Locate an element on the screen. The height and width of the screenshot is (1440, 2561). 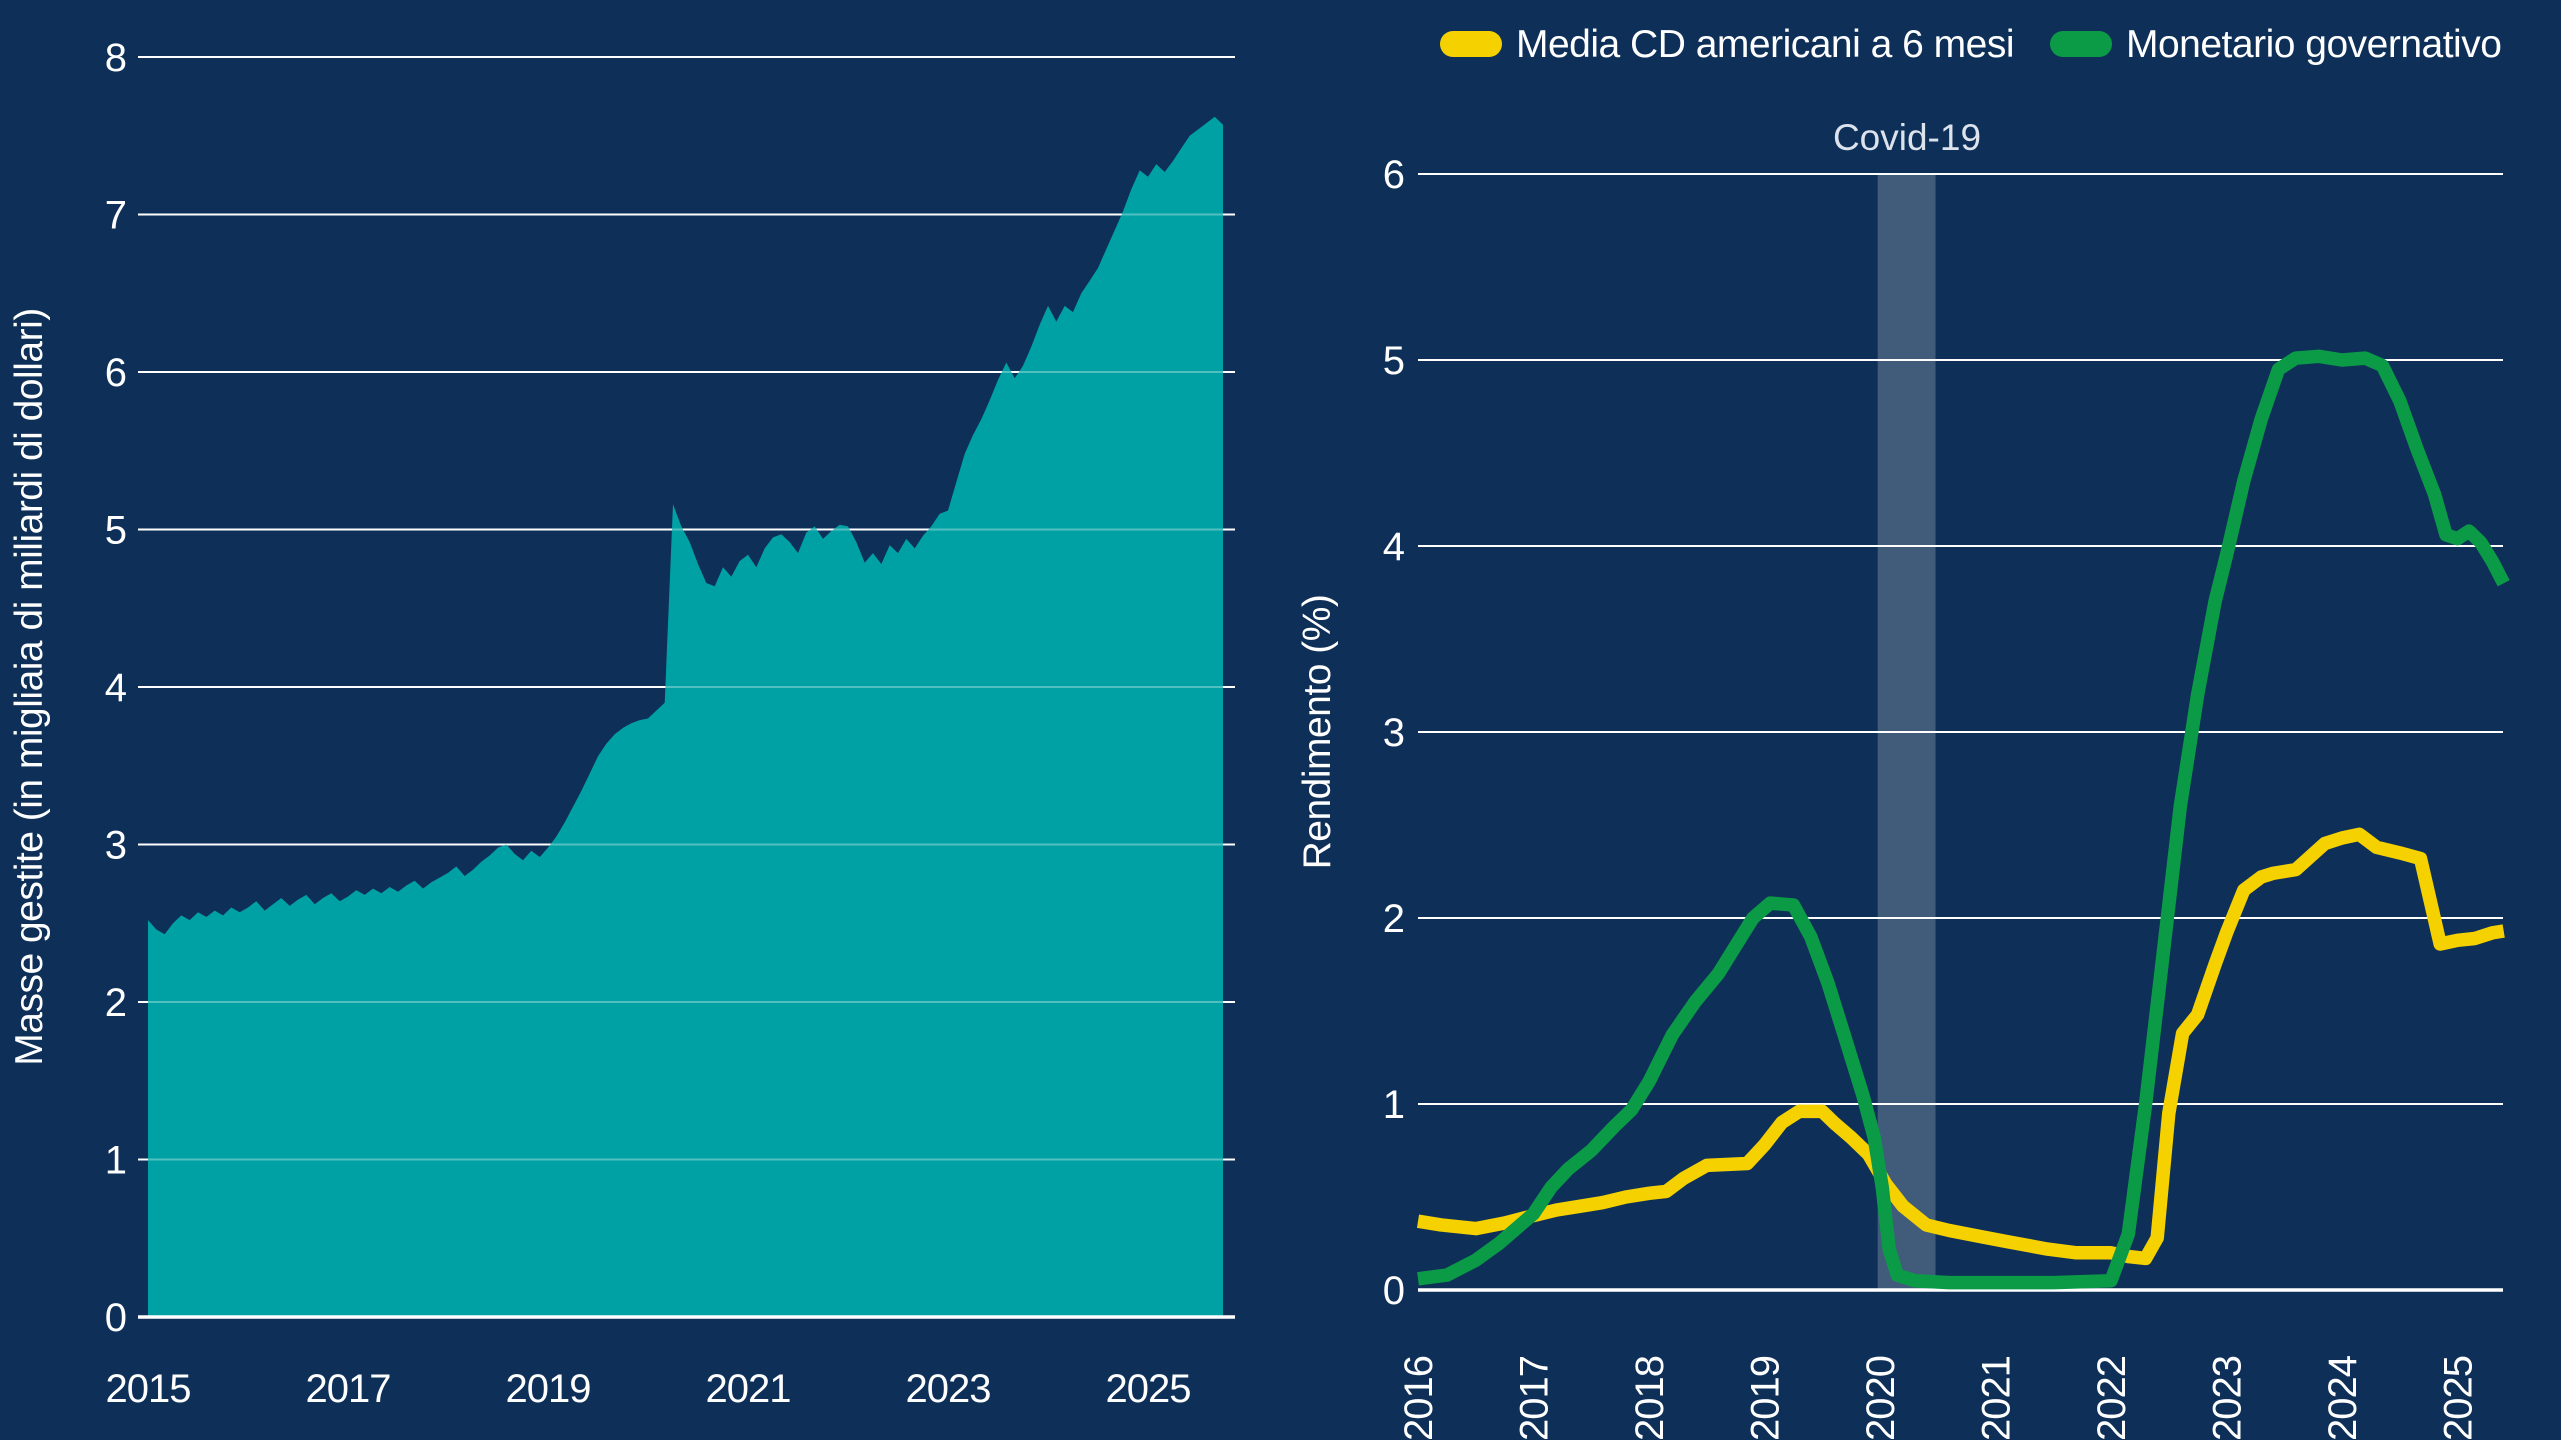
legend-label-governativo: Monetario governativo is located at coordinates (2313, 44).